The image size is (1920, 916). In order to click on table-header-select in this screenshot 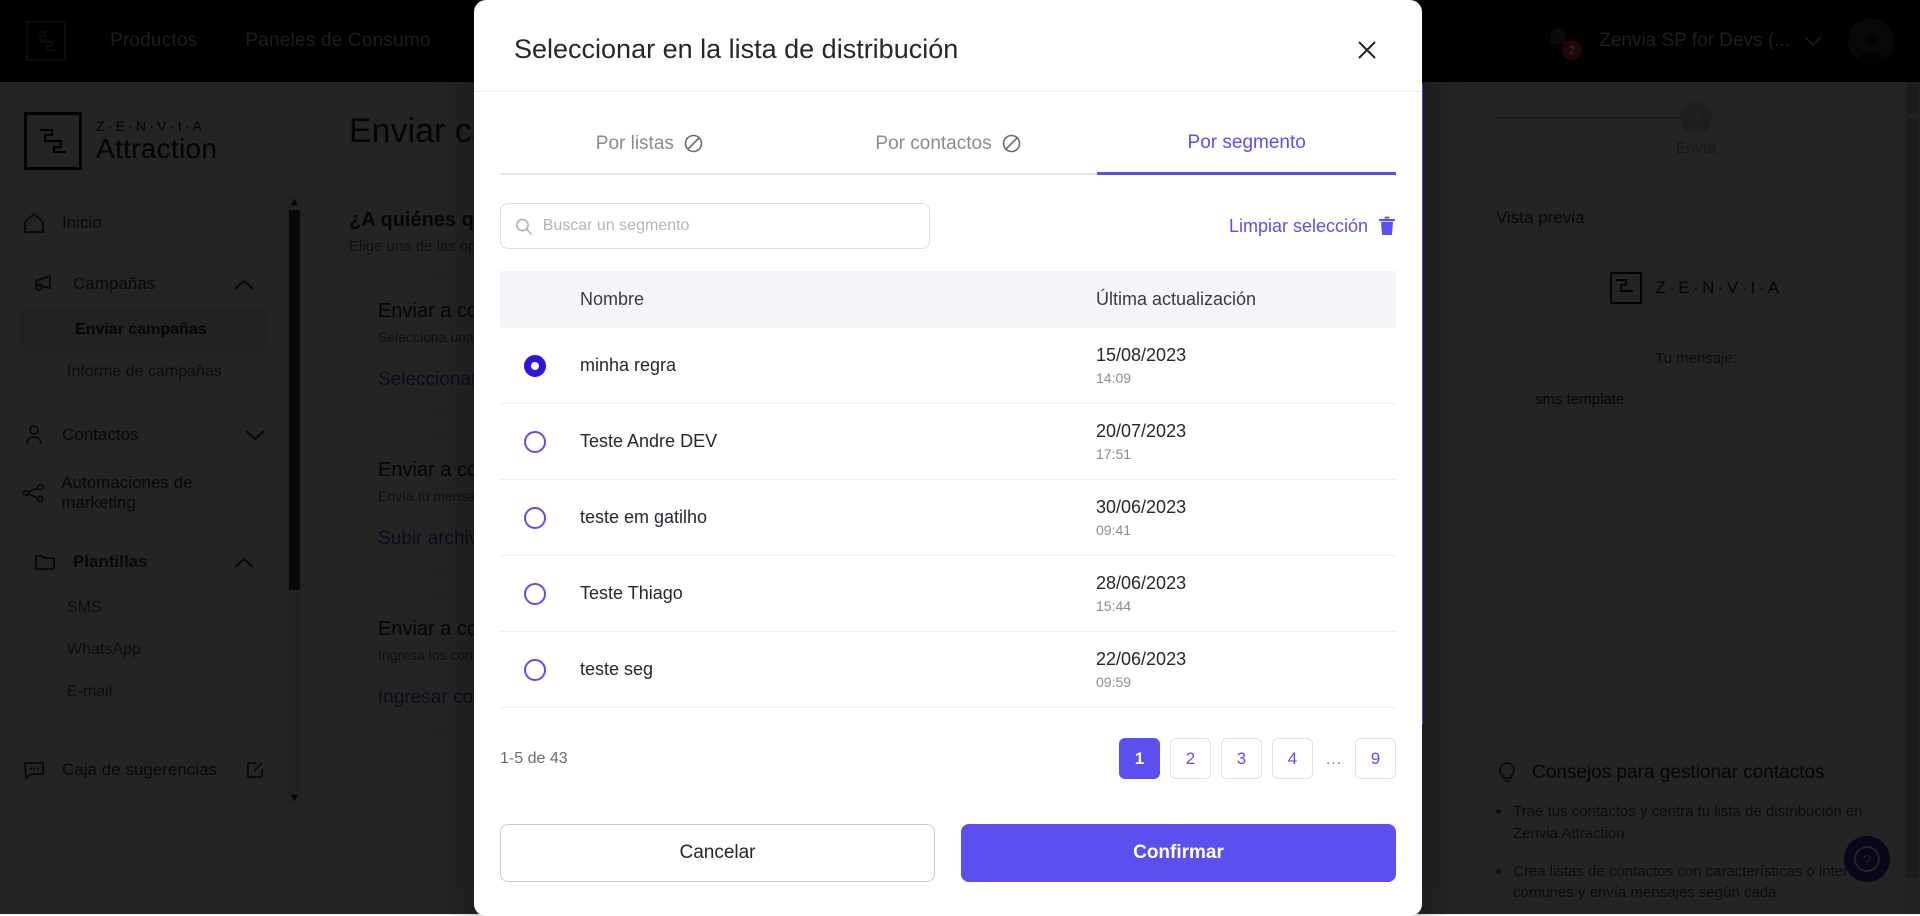, I will do `click(540, 299)`.